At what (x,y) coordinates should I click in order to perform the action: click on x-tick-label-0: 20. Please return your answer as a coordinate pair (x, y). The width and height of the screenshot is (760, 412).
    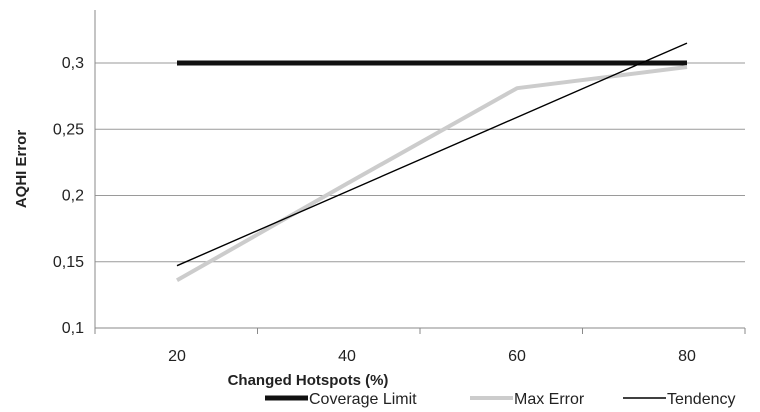
    Looking at the image, I should click on (177, 356).